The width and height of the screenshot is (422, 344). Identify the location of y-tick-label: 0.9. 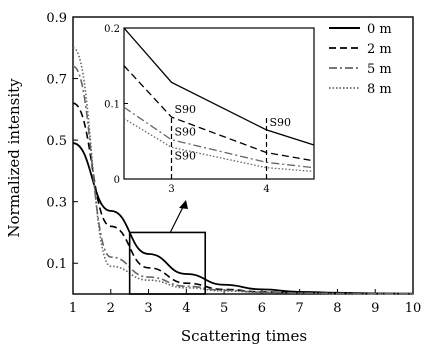
(56, 18).